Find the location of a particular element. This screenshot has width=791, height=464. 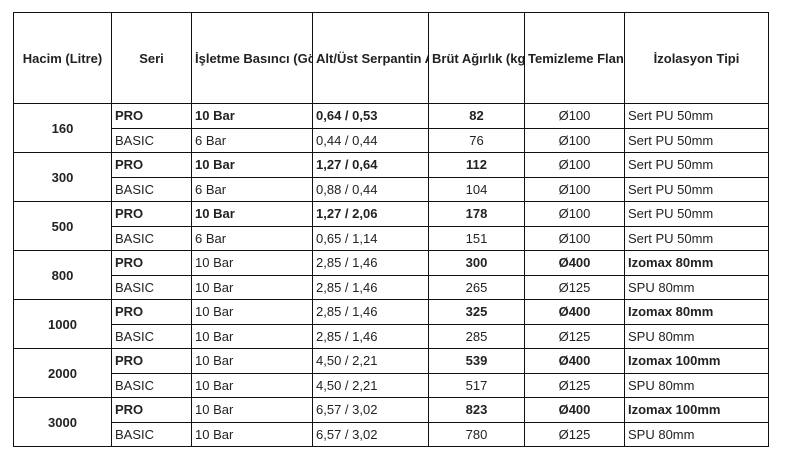

weight-cell: 104 is located at coordinates (476, 189).